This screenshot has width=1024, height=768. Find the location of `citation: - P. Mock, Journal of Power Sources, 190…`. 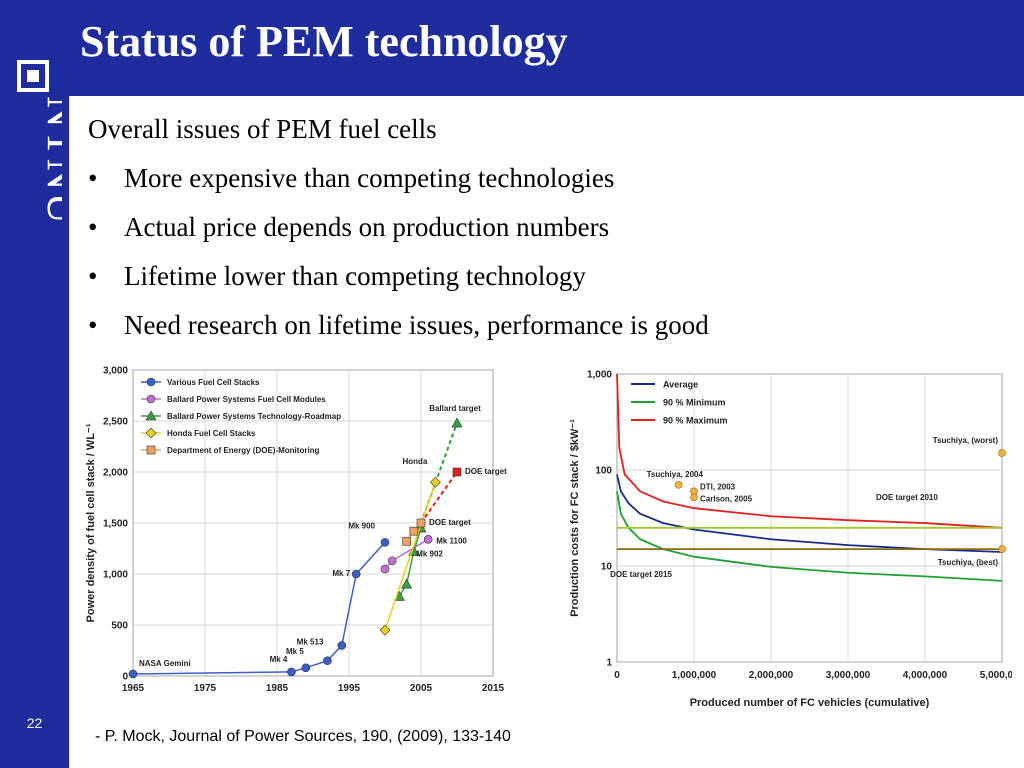

citation: - P. Mock, Journal of Power Sources, 190… is located at coordinates (303, 736).